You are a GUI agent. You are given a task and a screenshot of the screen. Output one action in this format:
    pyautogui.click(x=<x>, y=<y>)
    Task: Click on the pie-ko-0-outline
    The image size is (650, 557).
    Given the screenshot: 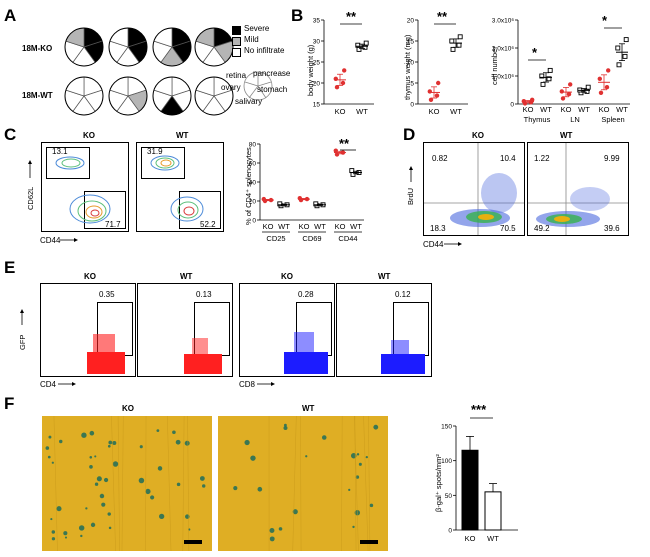 What is the action you would take?
    pyautogui.click(x=84, y=47)
    